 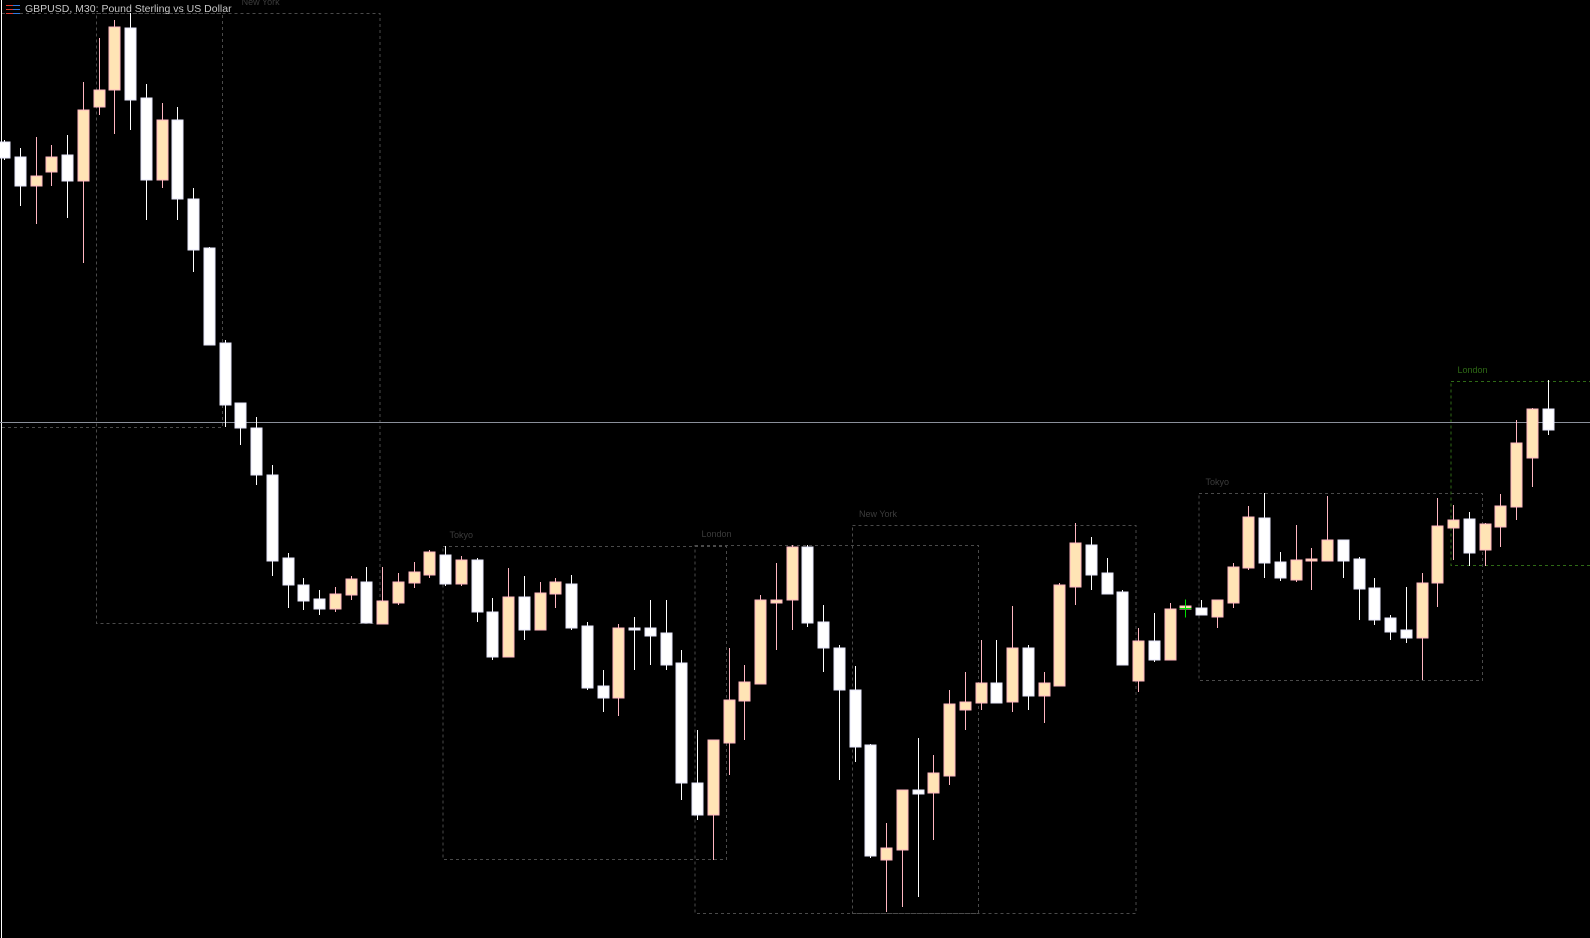 What do you see at coordinates (13, 9) in the screenshot?
I see `chart-window-icon` at bounding box center [13, 9].